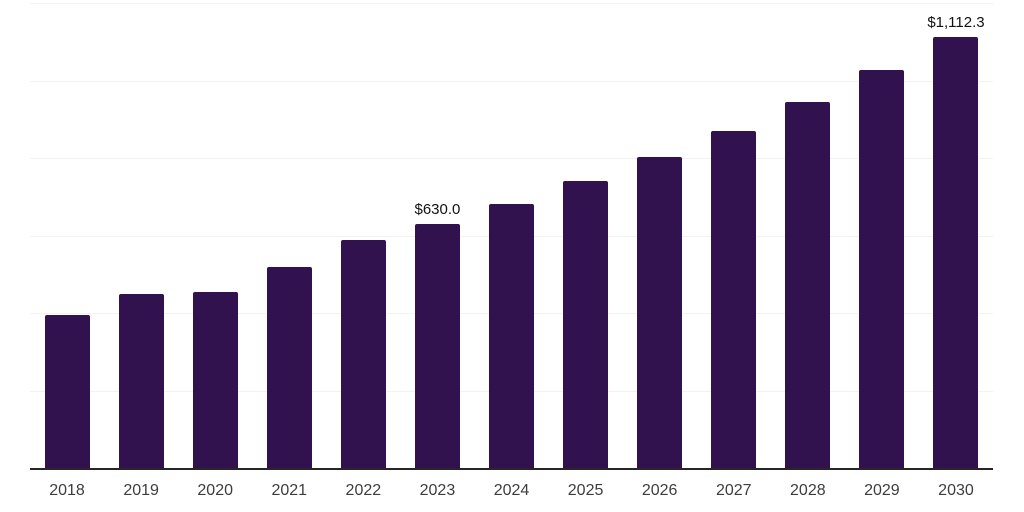 This screenshot has width=1024, height=512. Describe the element at coordinates (882, 269) in the screenshot. I see `bar-2029` at that location.